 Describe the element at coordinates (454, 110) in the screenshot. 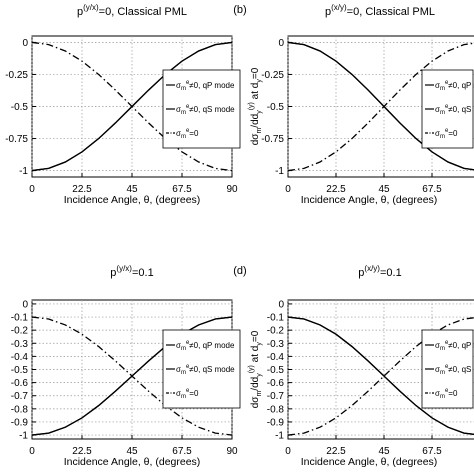

I see `legend-entry: σme≠0, qS m` at that location.